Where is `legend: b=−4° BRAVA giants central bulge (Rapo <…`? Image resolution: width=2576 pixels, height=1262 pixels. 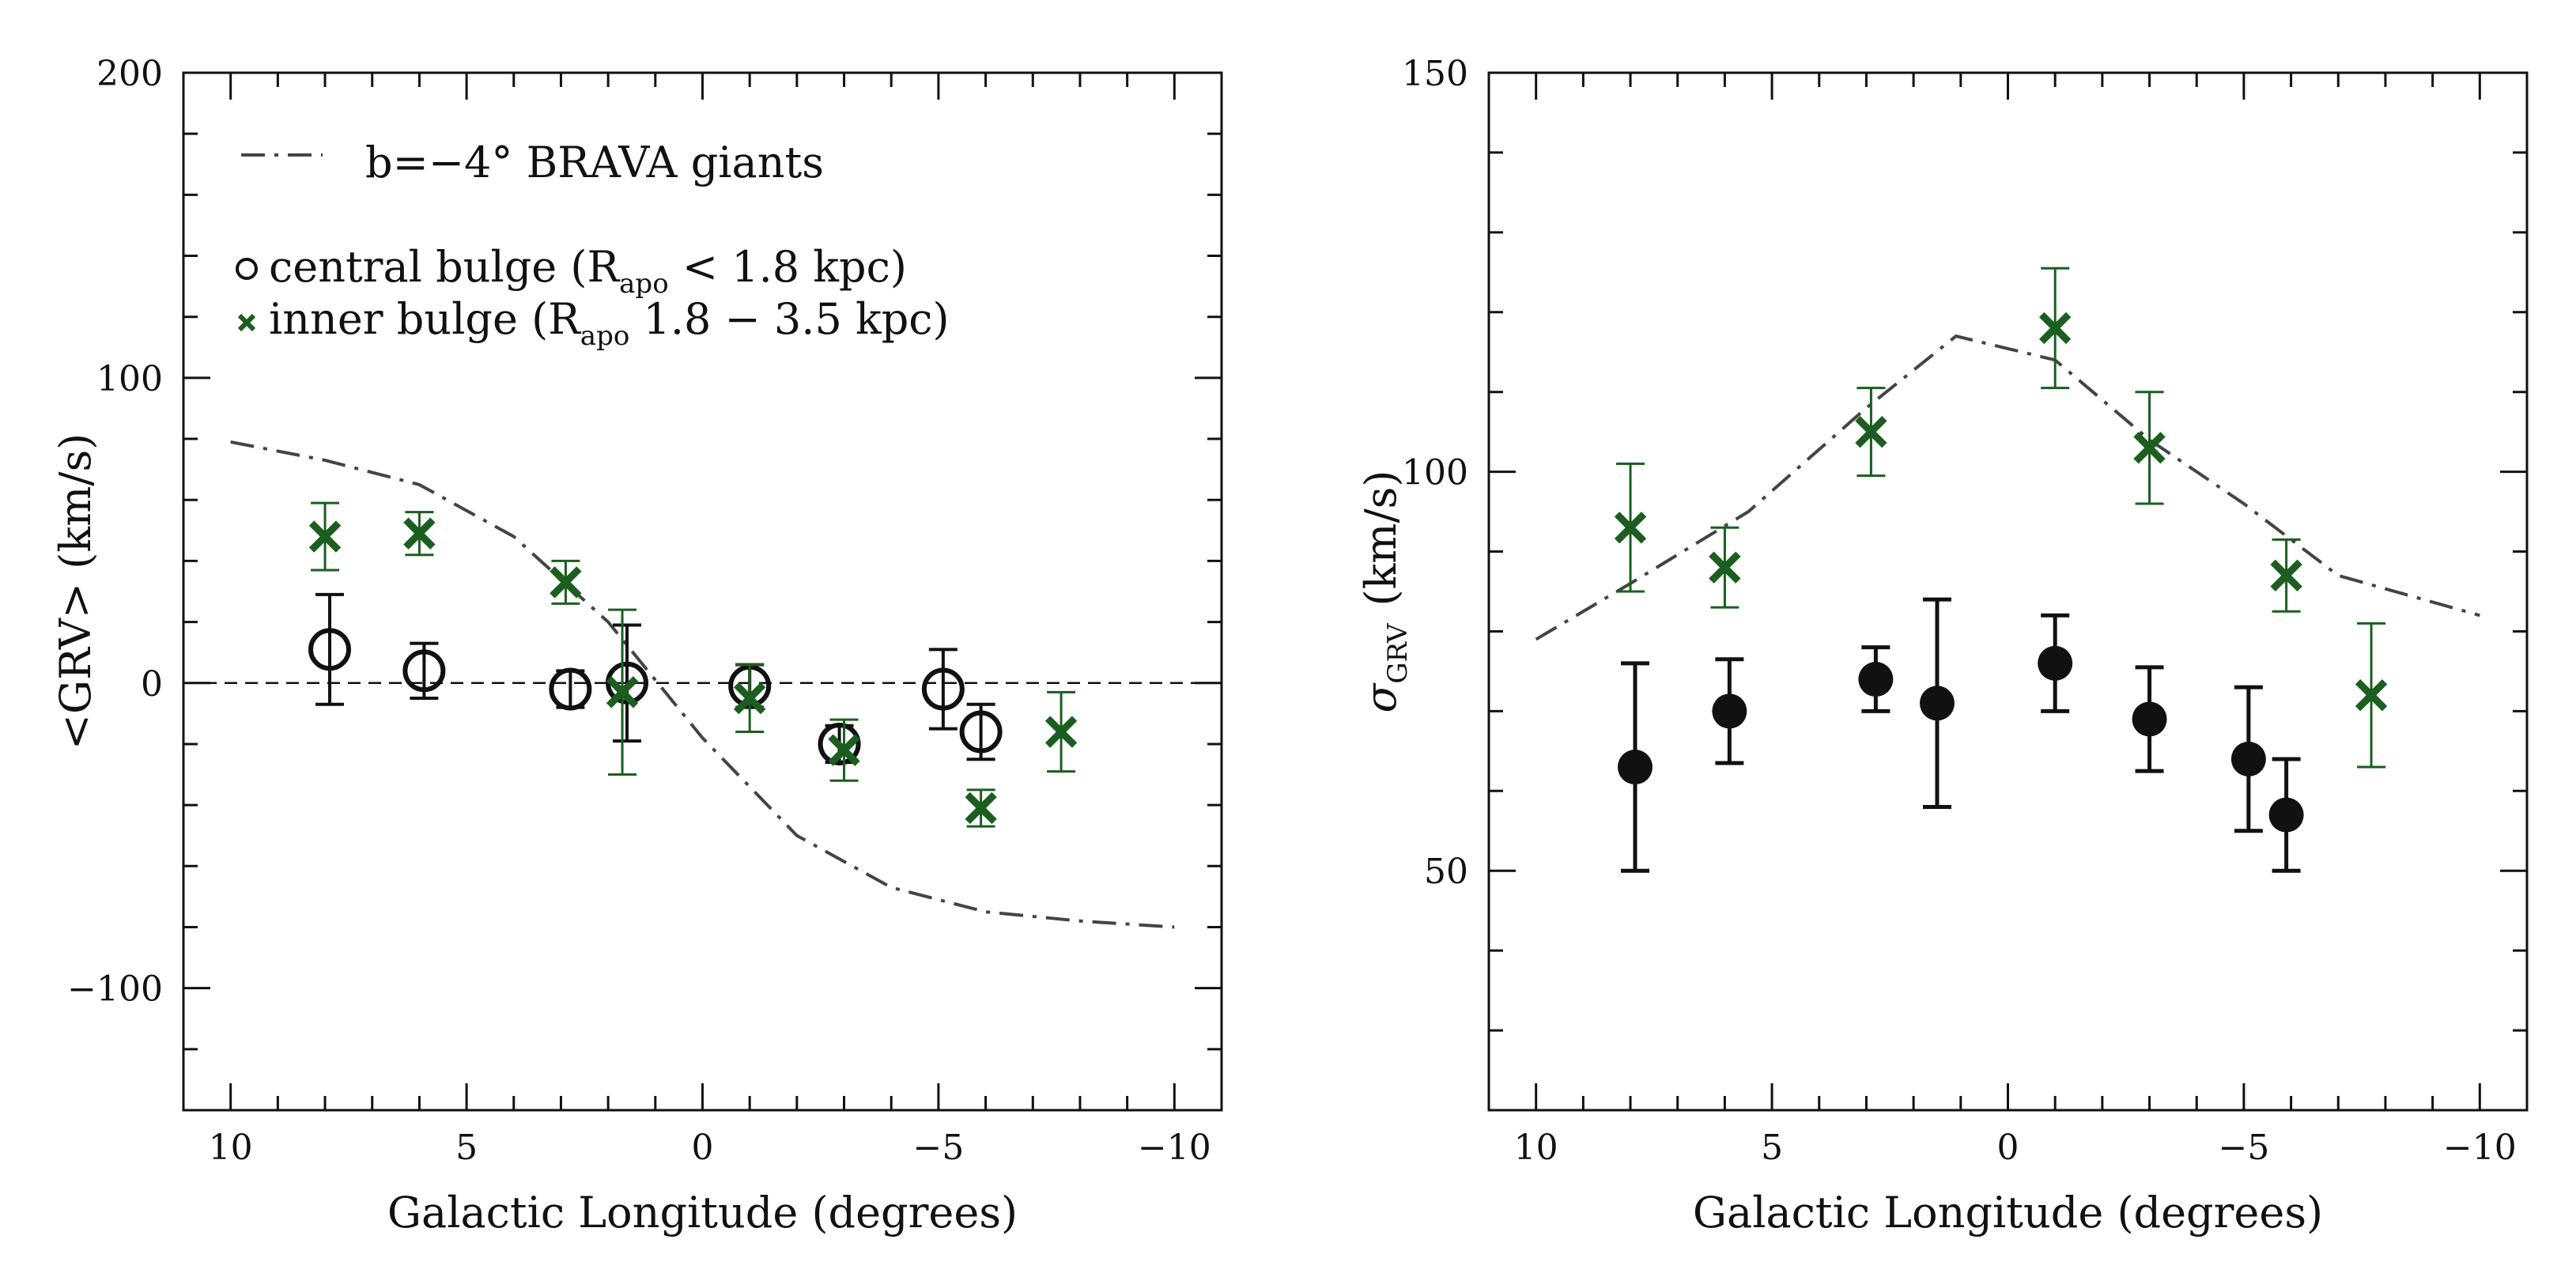 legend: b=−4° BRAVA giants central bulge (Rapo <… is located at coordinates (593, 245).